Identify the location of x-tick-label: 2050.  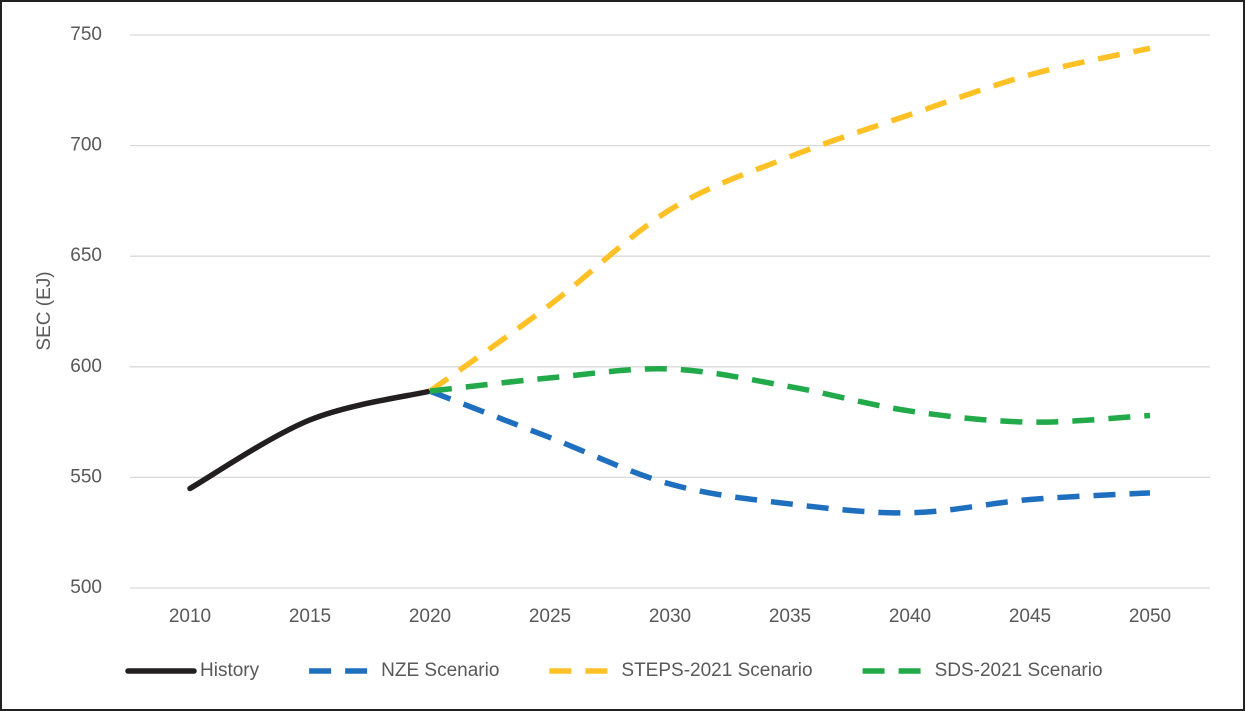
(1150, 616).